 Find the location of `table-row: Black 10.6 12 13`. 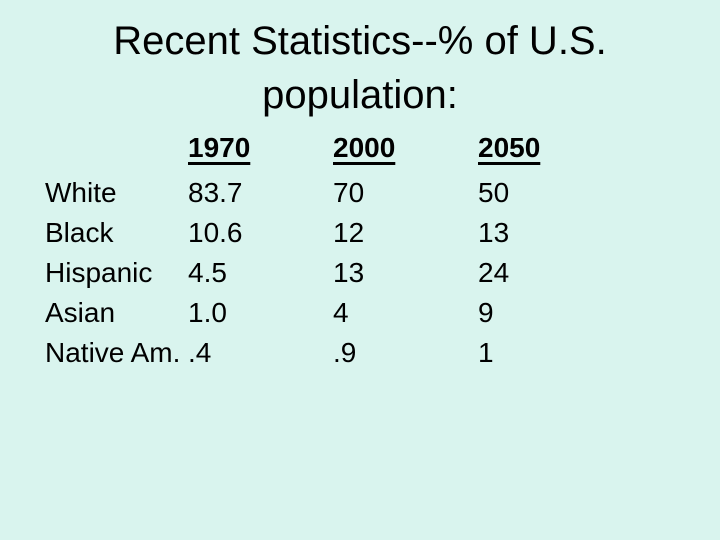

table-row: Black 10.6 12 13 is located at coordinates (360, 233).